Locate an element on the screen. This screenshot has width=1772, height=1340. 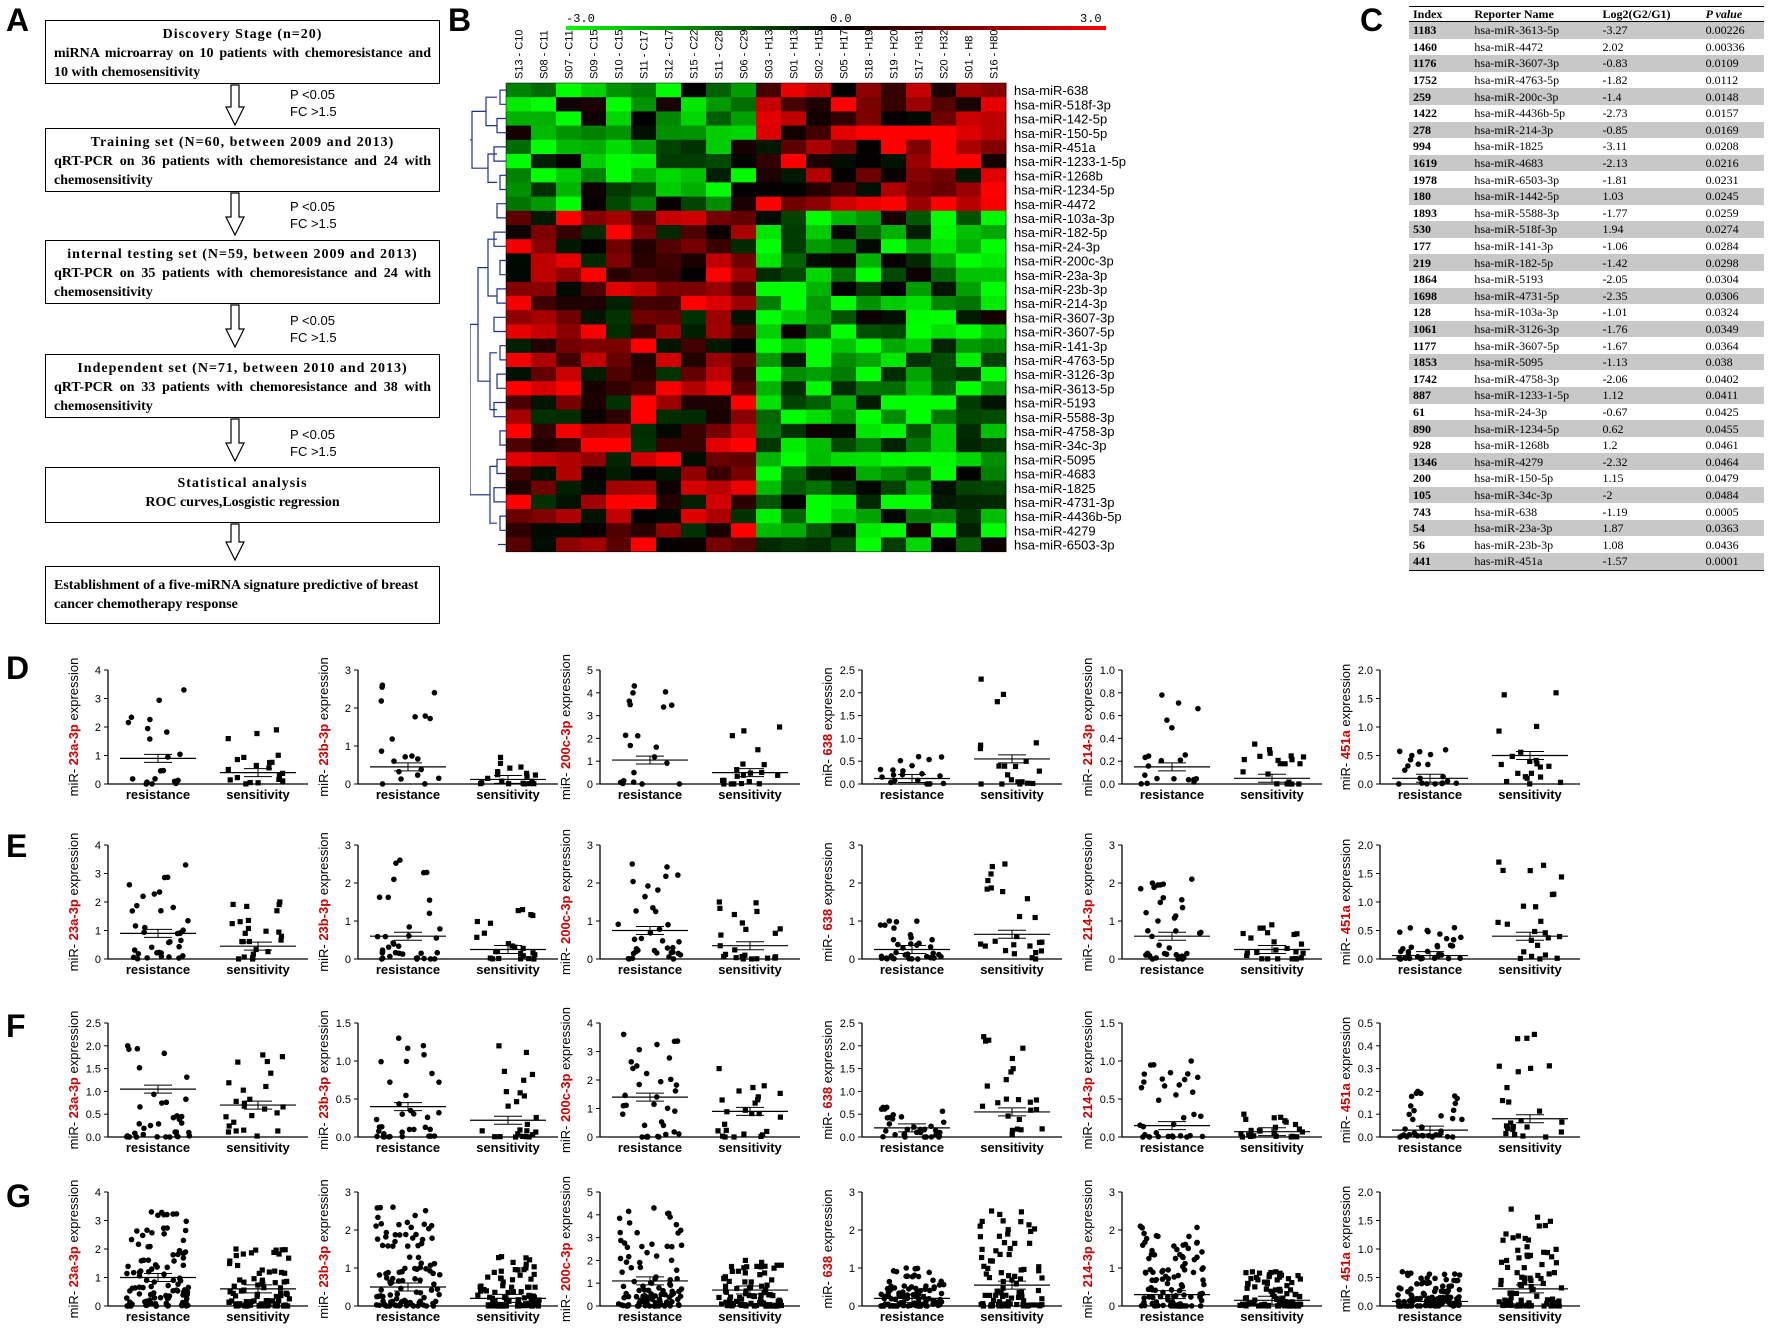
cell-pvalue: 0.0464 is located at coordinates (1722, 461).